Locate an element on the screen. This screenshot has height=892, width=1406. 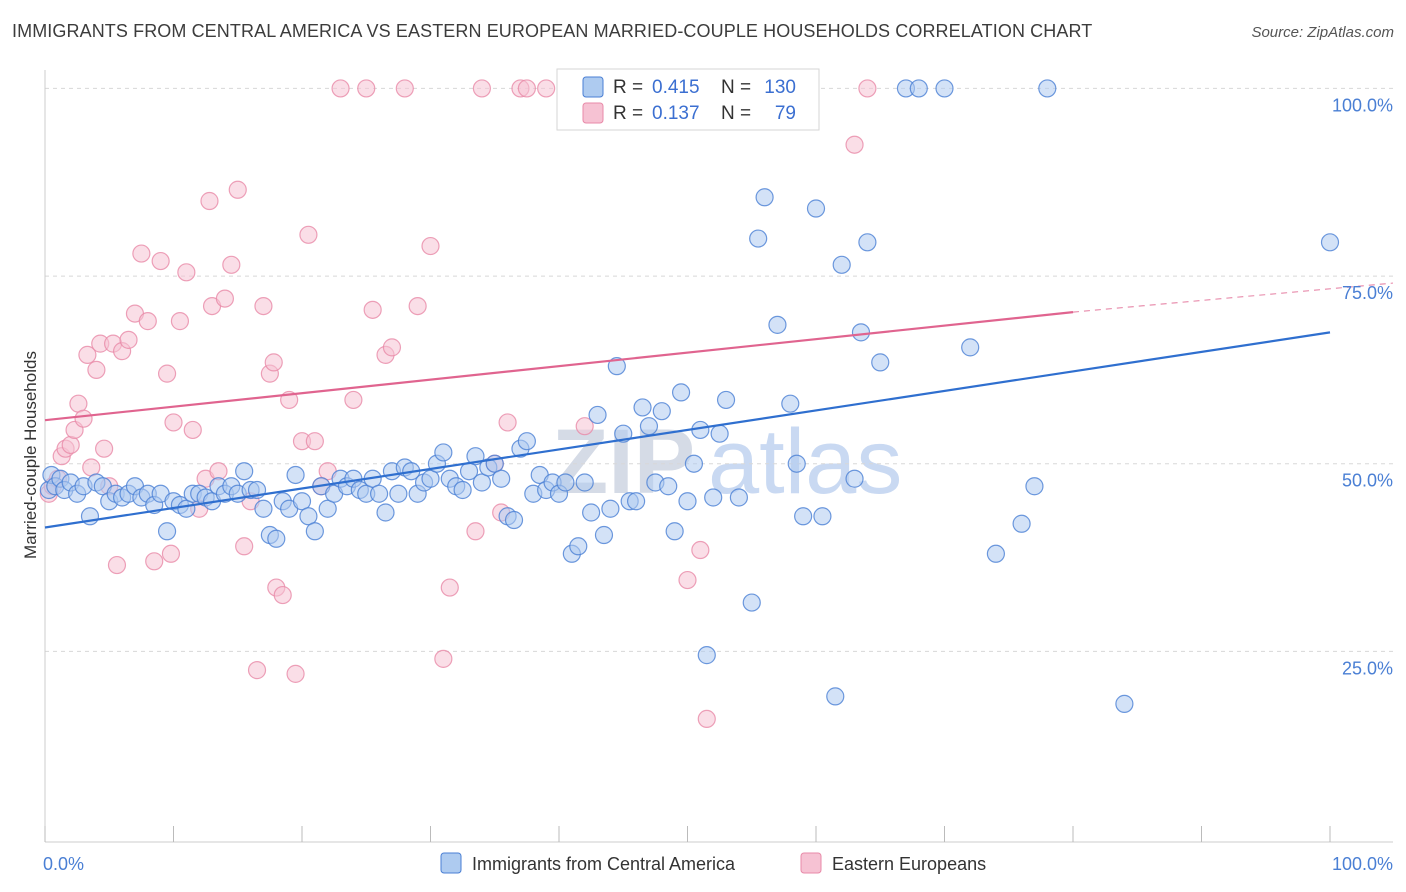
y-tick-label-50: 50.0% is located at coordinates (1367, 481).